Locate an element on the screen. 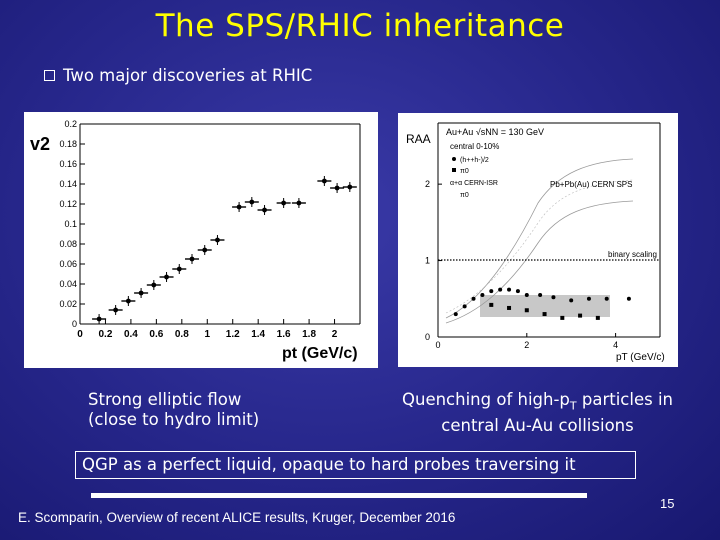 The width and height of the screenshot is (720, 540). caption-right-post: particles in is located at coordinates (624, 399).